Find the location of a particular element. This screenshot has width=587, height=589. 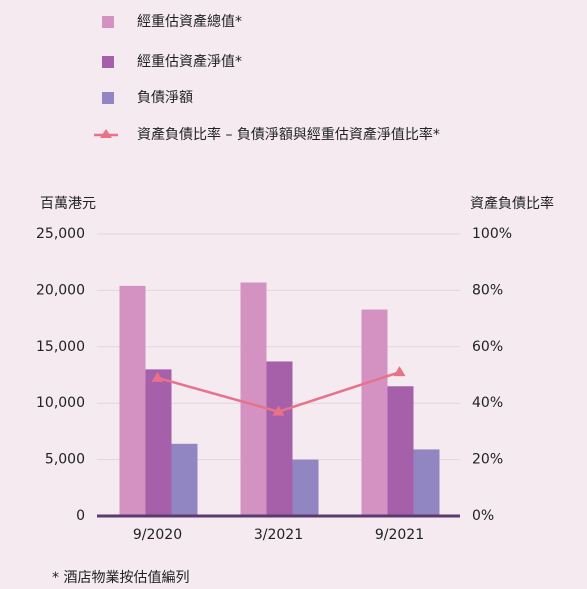

x-tick-label: 9/2021 is located at coordinates (399, 535).